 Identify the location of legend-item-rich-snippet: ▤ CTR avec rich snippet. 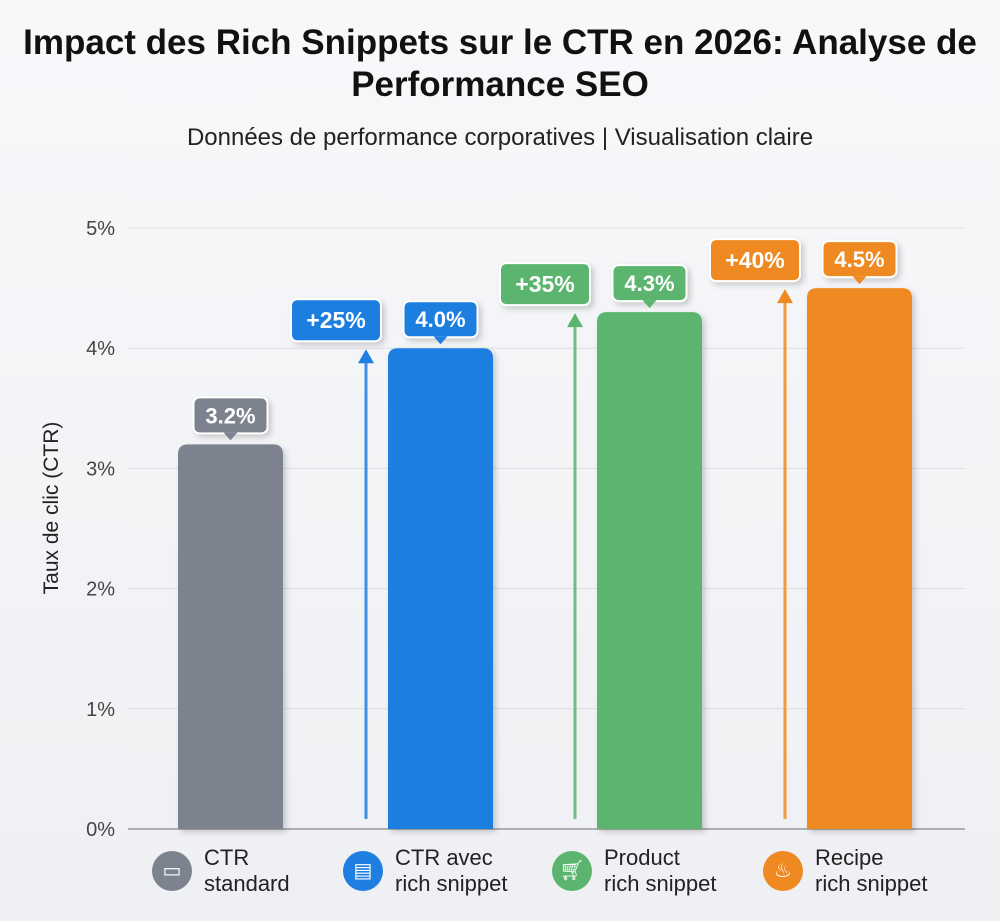
(425, 871).